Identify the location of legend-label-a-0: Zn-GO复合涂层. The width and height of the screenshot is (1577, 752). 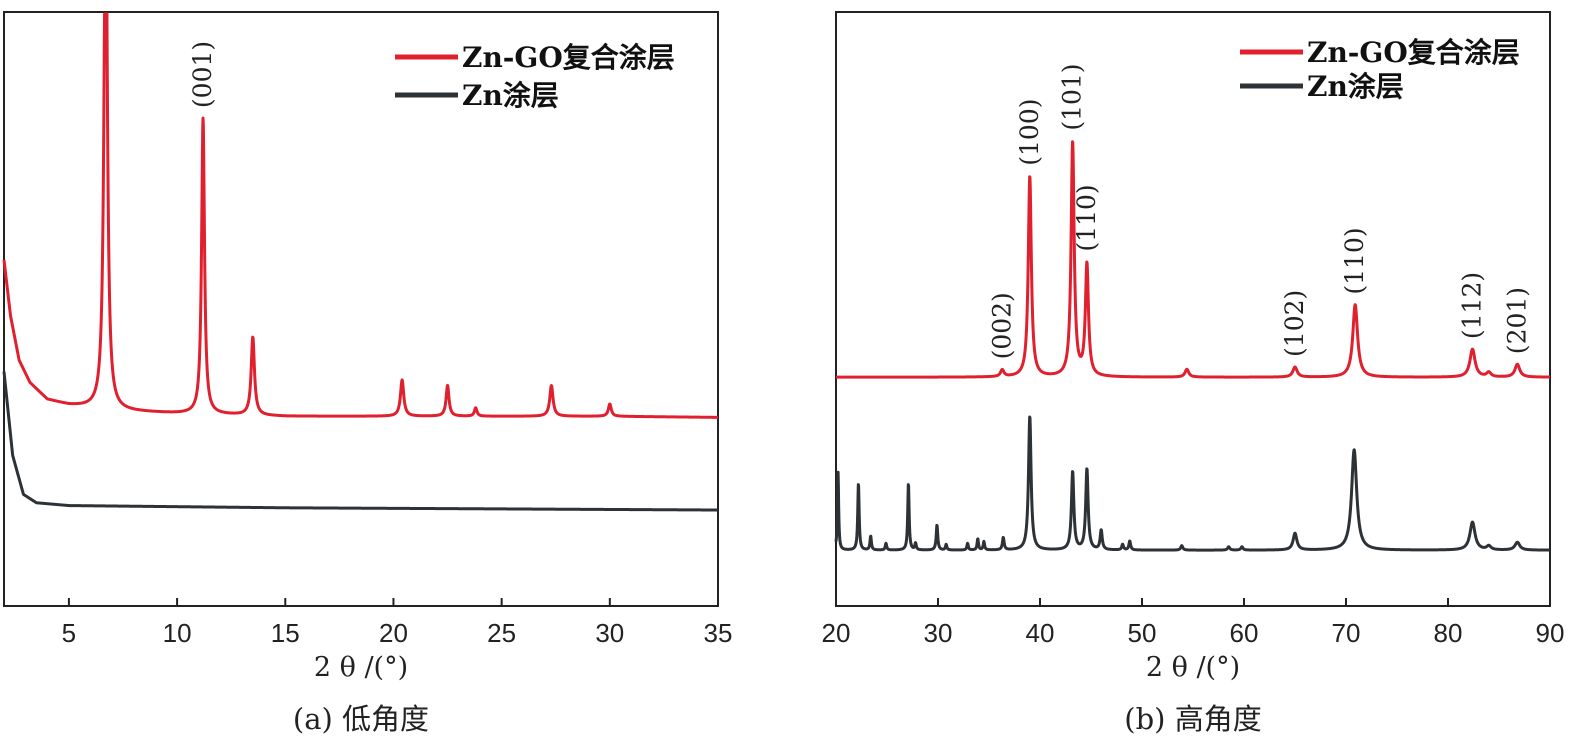
(568, 57).